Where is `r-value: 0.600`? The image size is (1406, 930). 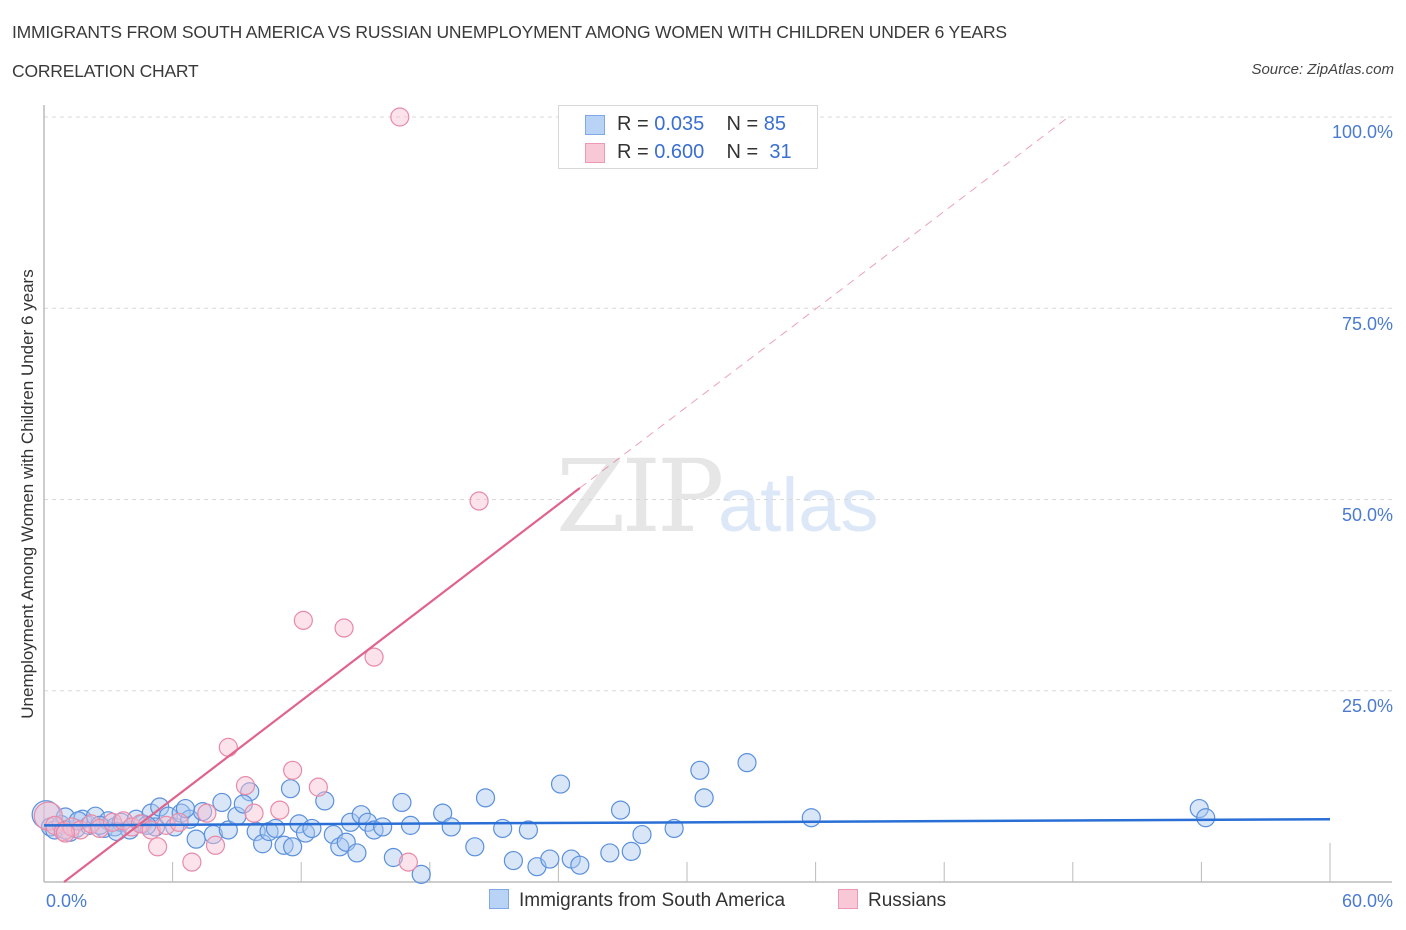
r-value: 0.600 is located at coordinates (679, 152).